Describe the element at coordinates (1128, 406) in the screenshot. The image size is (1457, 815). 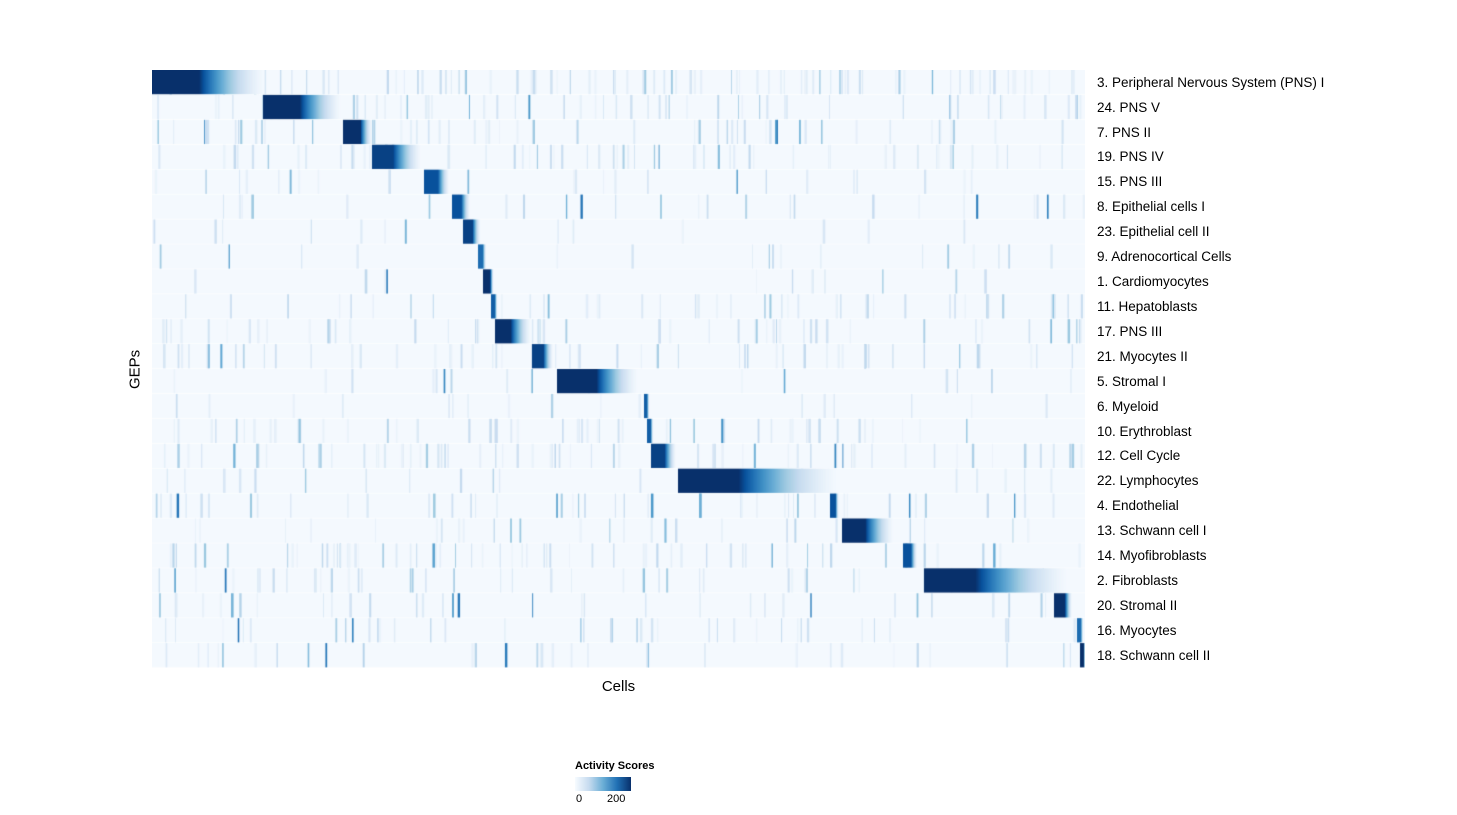
I see `row-label: 6. Myeloid` at that location.